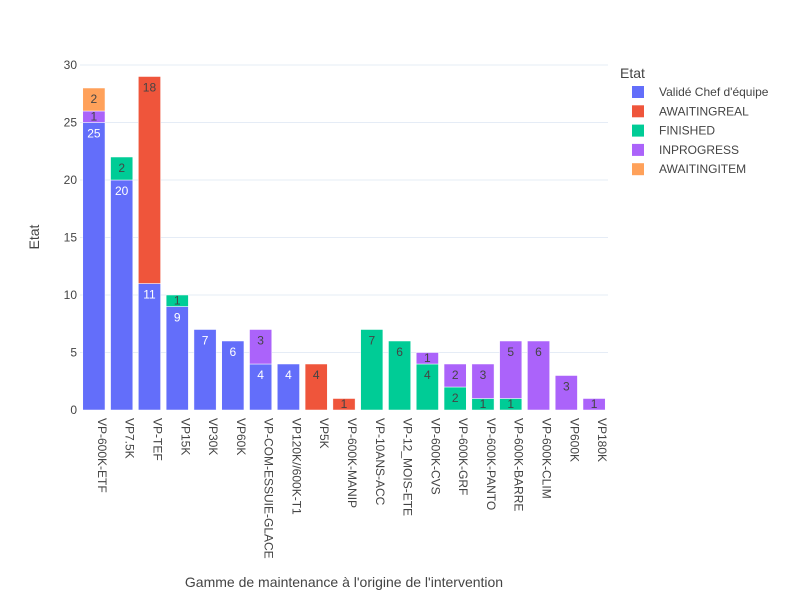 The height and width of the screenshot is (600, 800). What do you see at coordinates (296, 466) in the screenshot?
I see `x-tick-label: VP120K//600K-T1` at bounding box center [296, 466].